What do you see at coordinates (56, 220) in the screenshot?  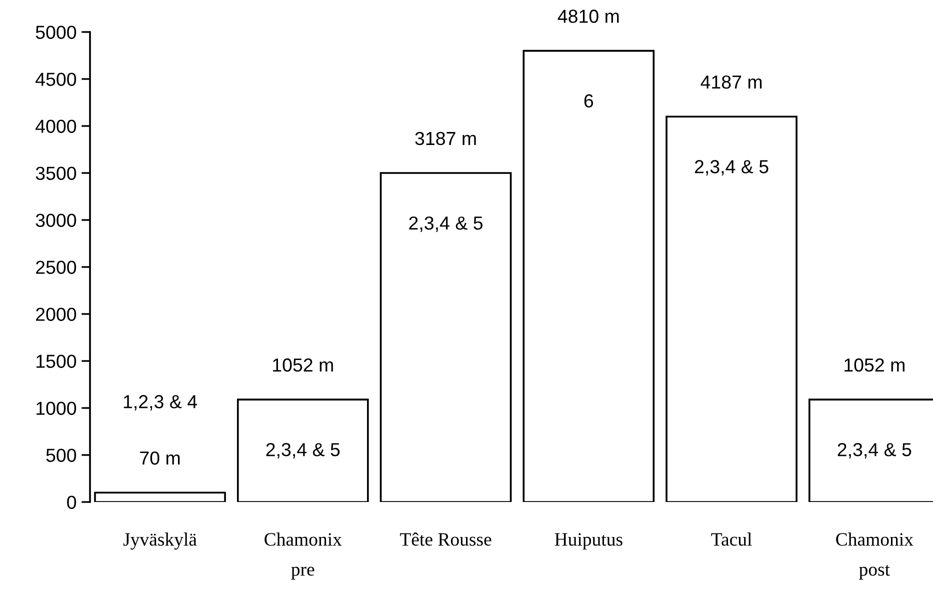 I see `y-tick-label: 3000` at bounding box center [56, 220].